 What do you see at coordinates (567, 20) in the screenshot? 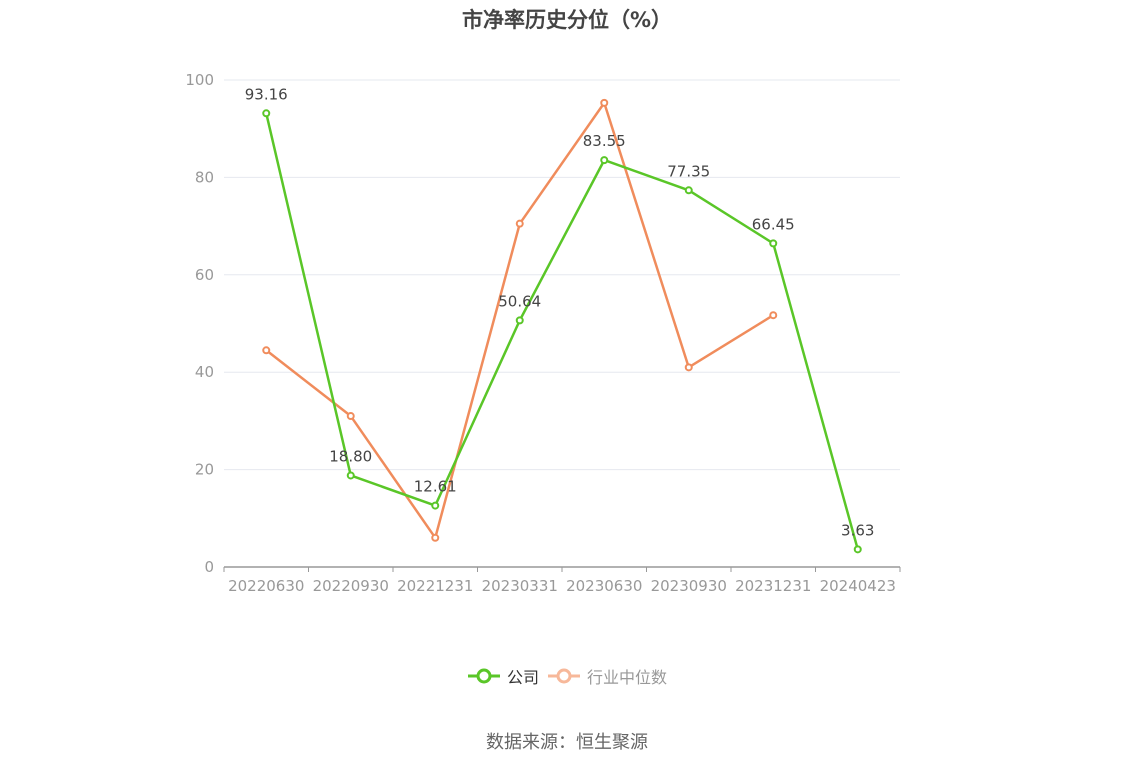
I see `chart-title: 市净率历史分位（%）` at bounding box center [567, 20].